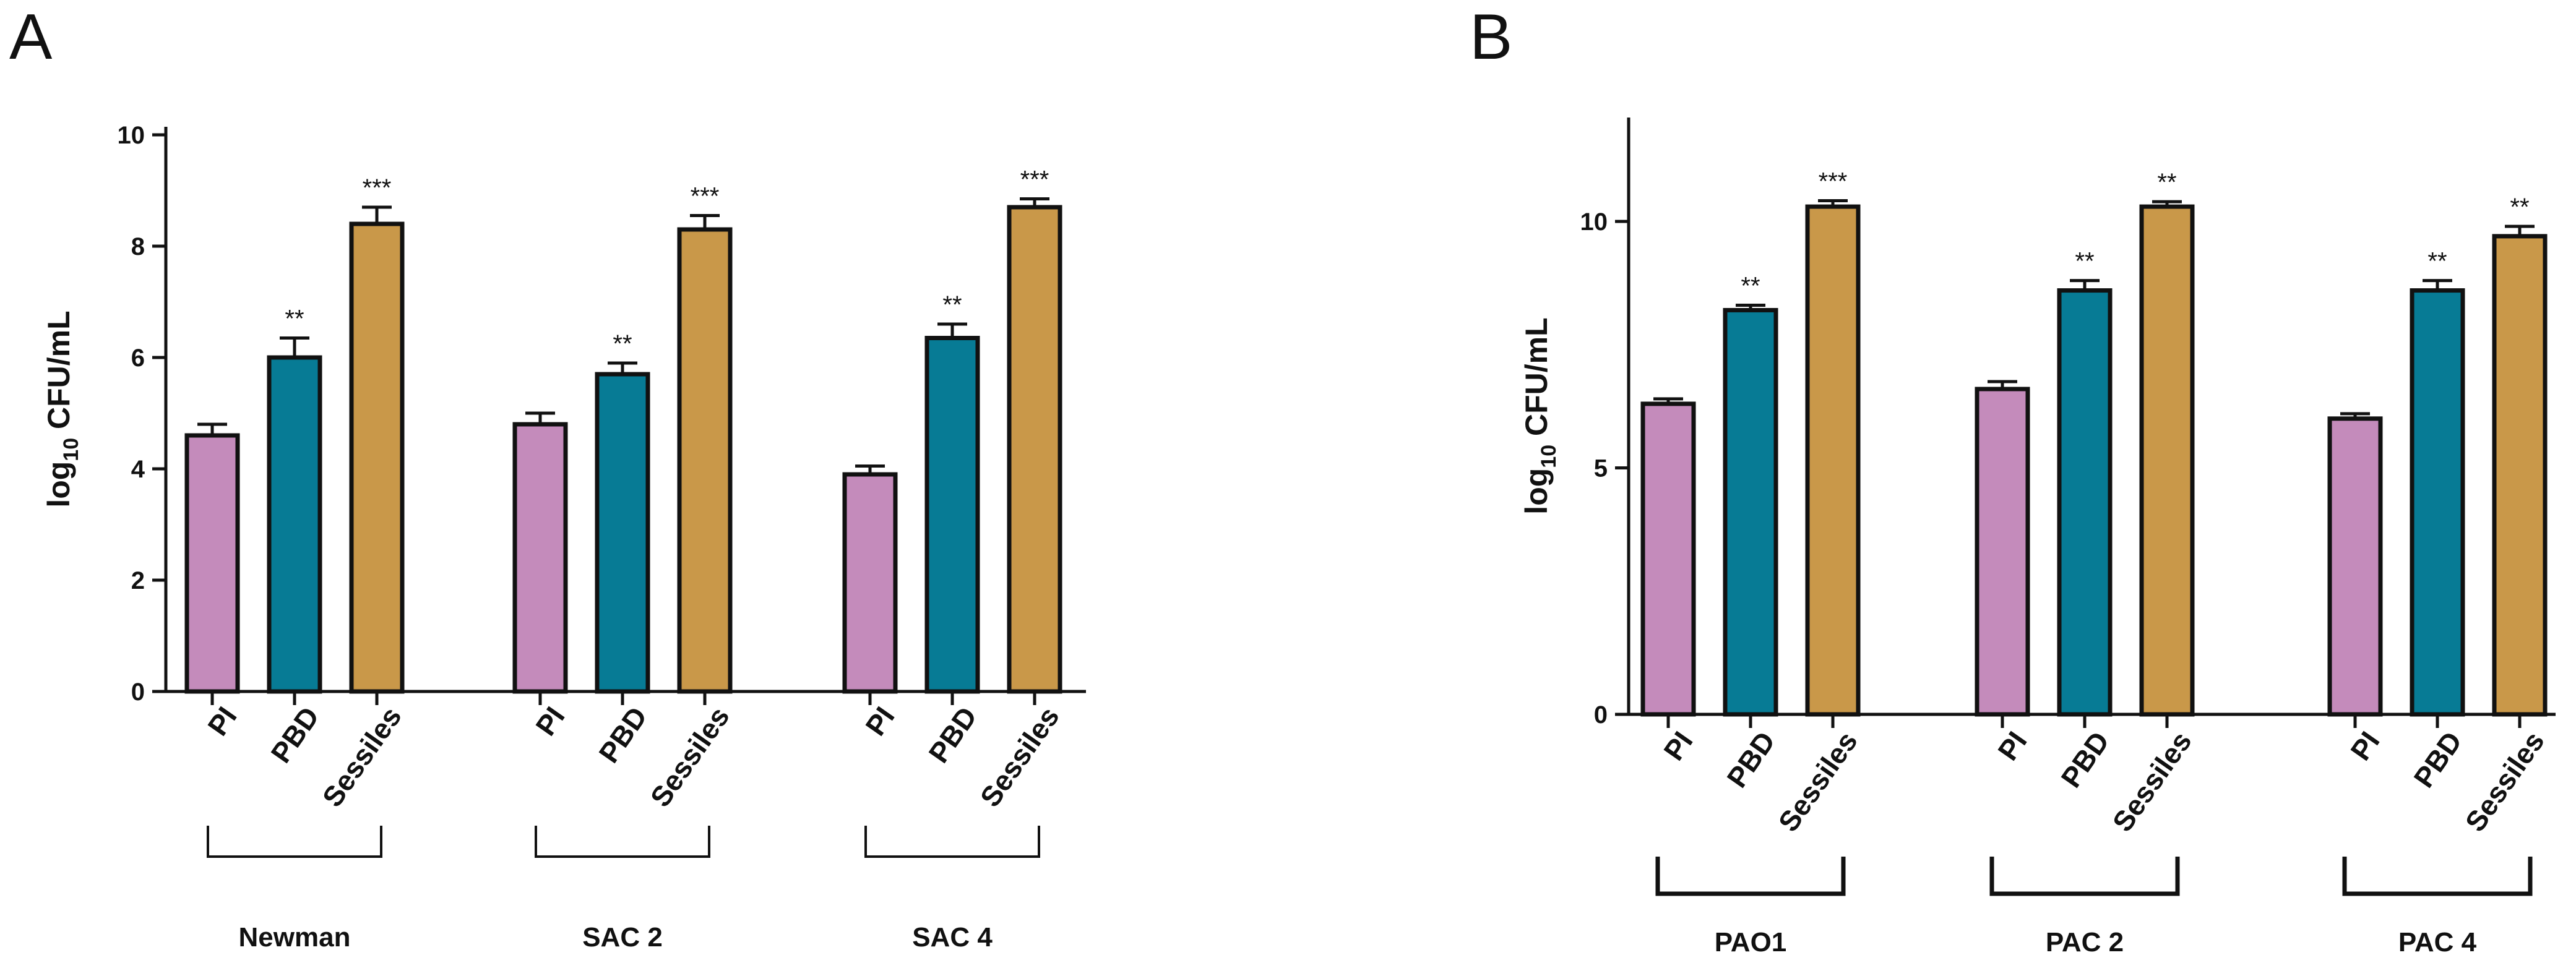 Image resolution: width=2576 pixels, height=963 pixels. Describe the element at coordinates (31, 37) in the screenshot. I see `panel-letter: A` at that location.